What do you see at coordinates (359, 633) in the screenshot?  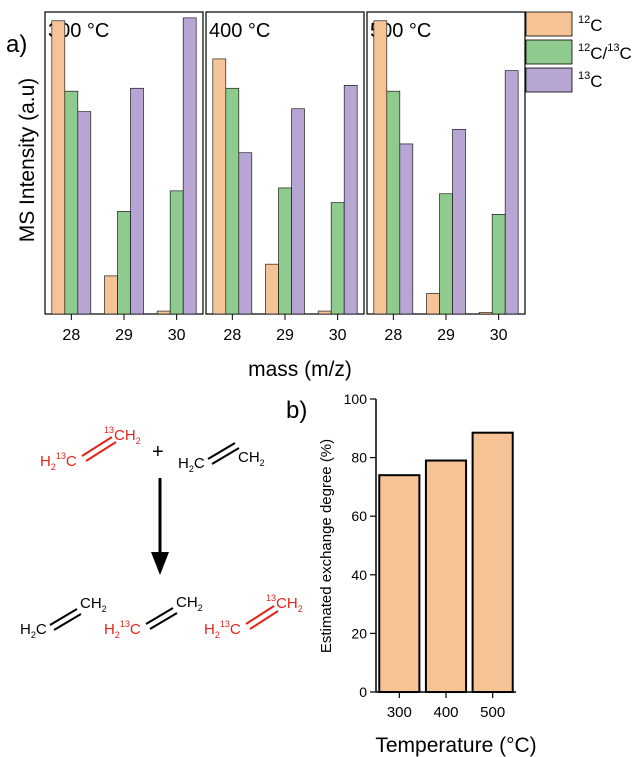 I see `y-tick-label: 20` at bounding box center [359, 633].